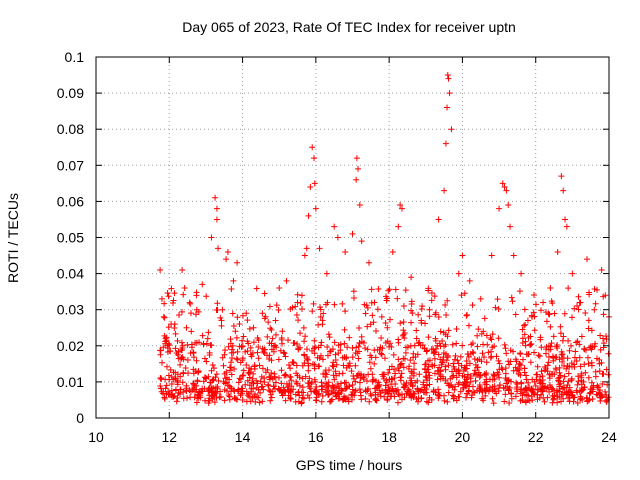  Describe the element at coordinates (70, 274) in the screenshot. I see `y-tick-label: 0.04` at that location.